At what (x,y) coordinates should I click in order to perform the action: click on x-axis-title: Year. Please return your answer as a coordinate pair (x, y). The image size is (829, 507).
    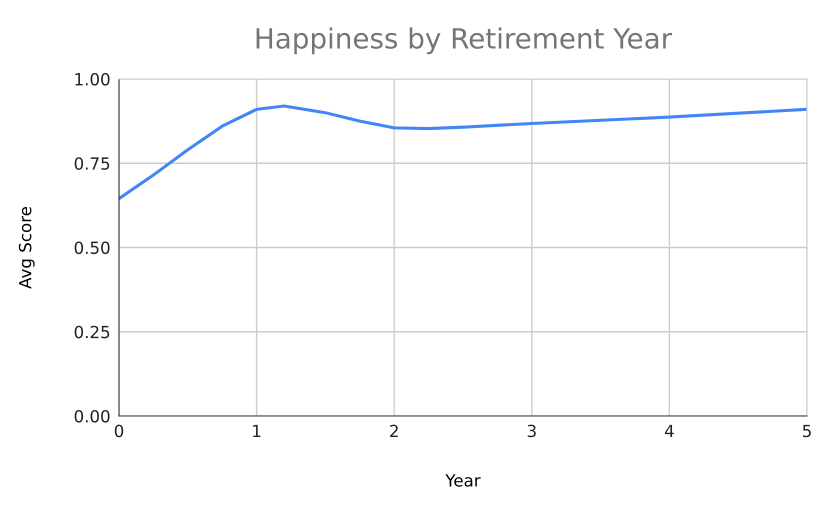
    Looking at the image, I should click on (463, 480).